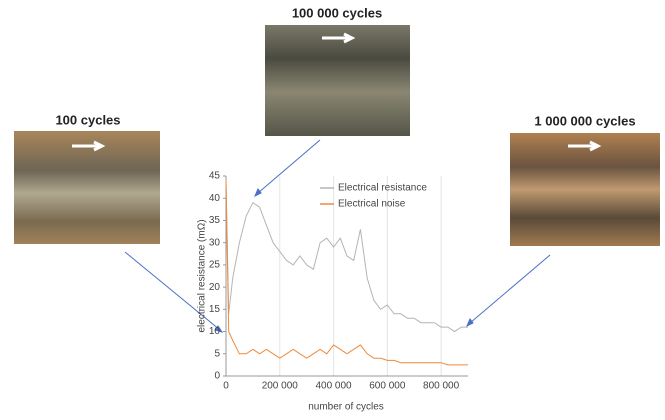 This screenshot has height=420, width=665. I want to click on y-tick-label: 20, so click(215, 287).